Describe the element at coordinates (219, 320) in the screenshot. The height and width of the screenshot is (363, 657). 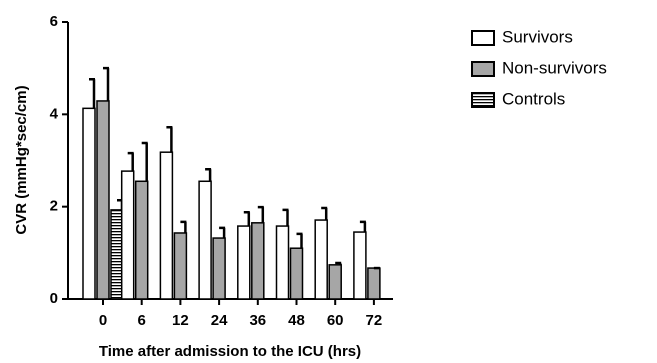
I see `x-tick-label: 24` at that location.